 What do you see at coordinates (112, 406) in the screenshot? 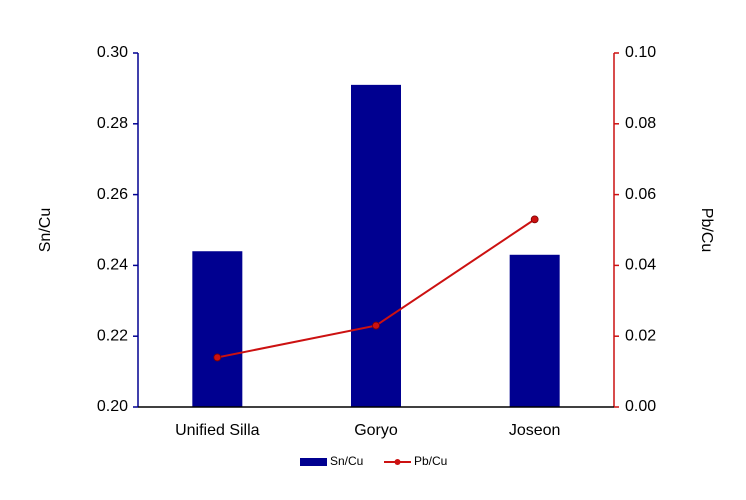
I see `y-tick-label: 0.20` at bounding box center [112, 406].